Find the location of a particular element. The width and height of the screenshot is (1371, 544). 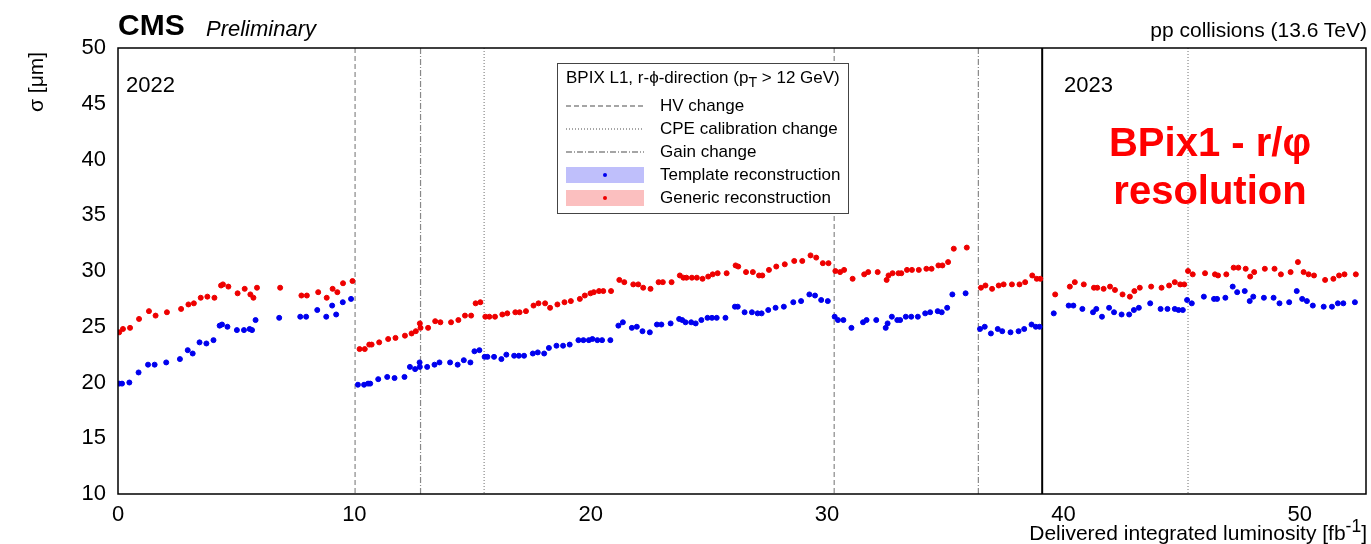

x-tick-label: 0 is located at coordinates (118, 514).